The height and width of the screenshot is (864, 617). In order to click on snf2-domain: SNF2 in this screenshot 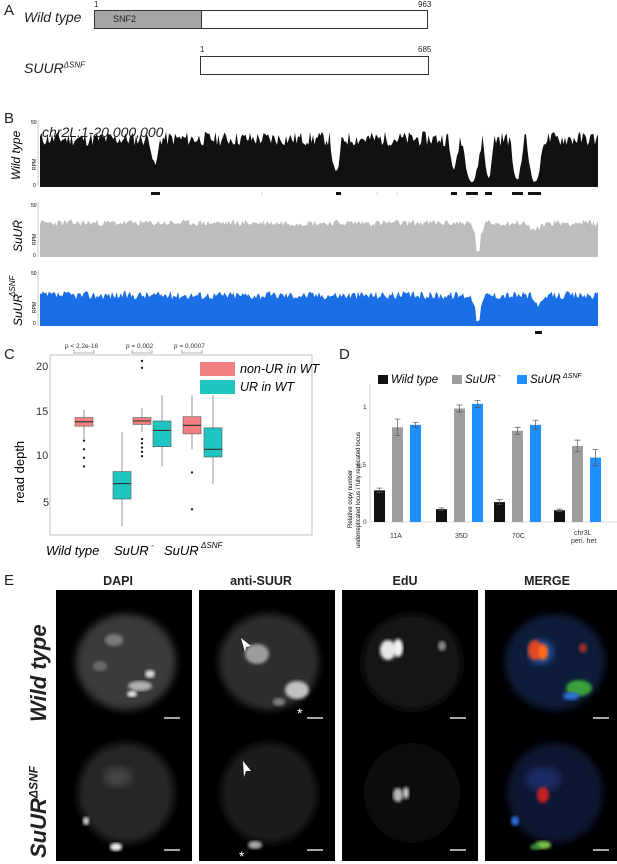, I will do `click(148, 19)`.